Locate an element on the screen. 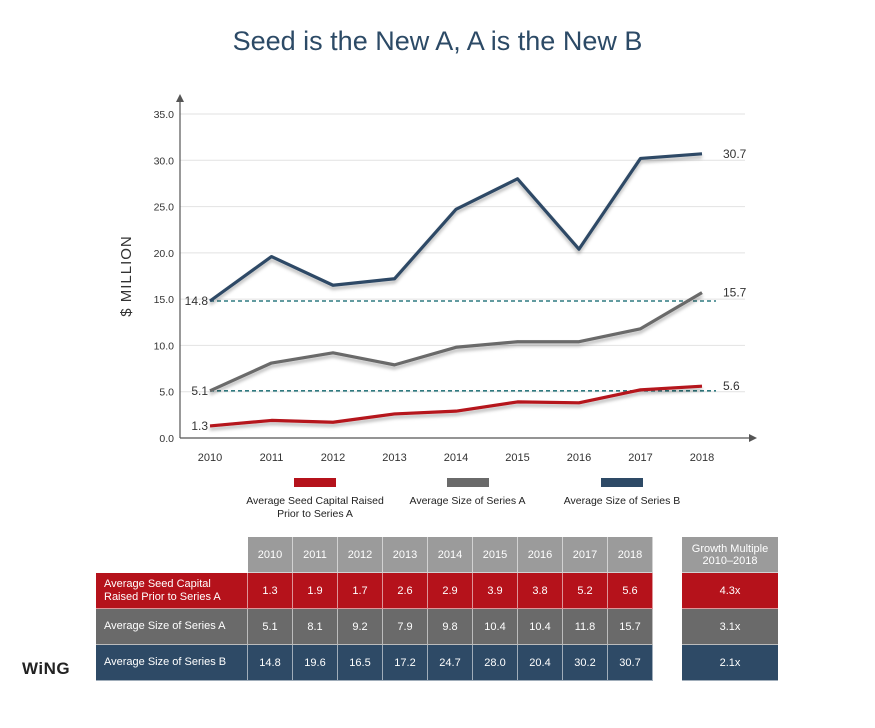  growth-row-series-a: 3.1x is located at coordinates (730, 627).